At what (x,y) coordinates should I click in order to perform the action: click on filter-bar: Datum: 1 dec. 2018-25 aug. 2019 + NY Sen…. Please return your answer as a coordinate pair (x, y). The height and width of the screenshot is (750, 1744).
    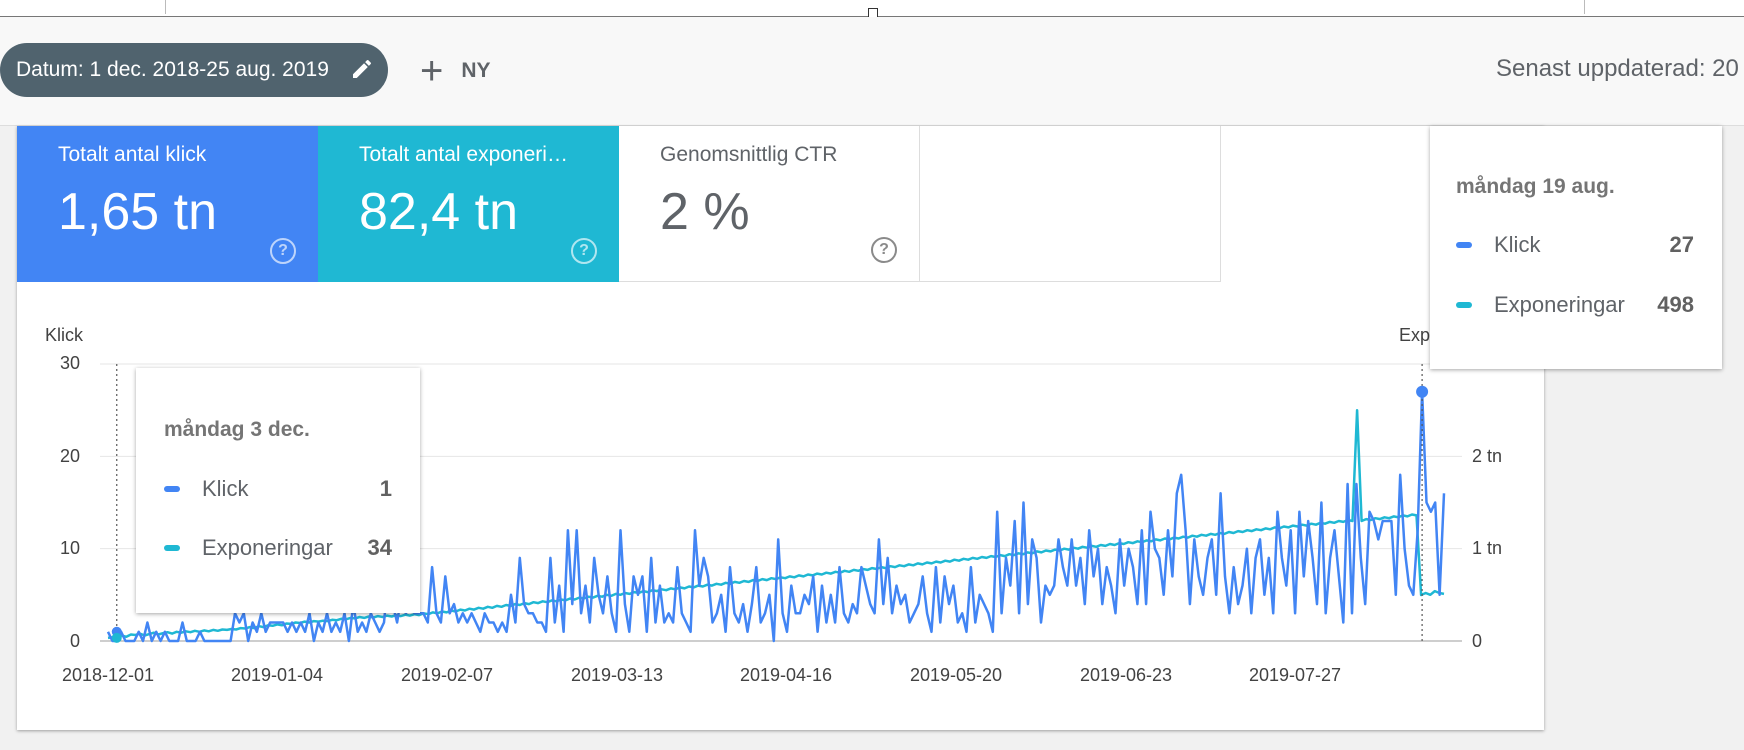
    Looking at the image, I should click on (872, 71).